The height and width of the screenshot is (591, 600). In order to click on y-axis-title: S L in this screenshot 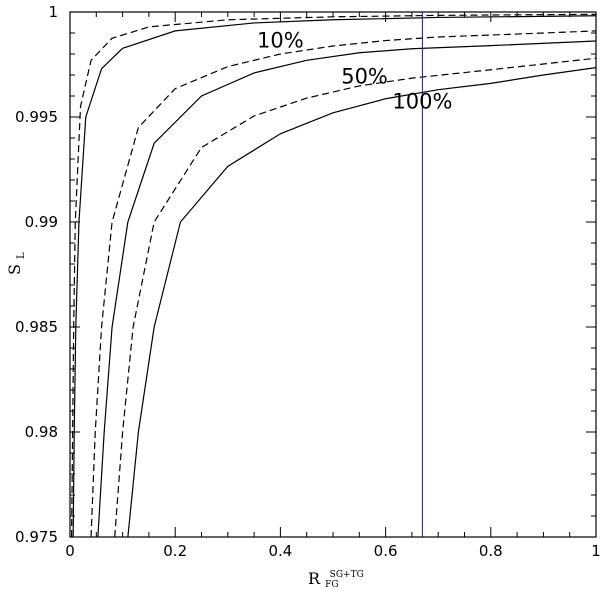, I will do `click(16, 263)`.